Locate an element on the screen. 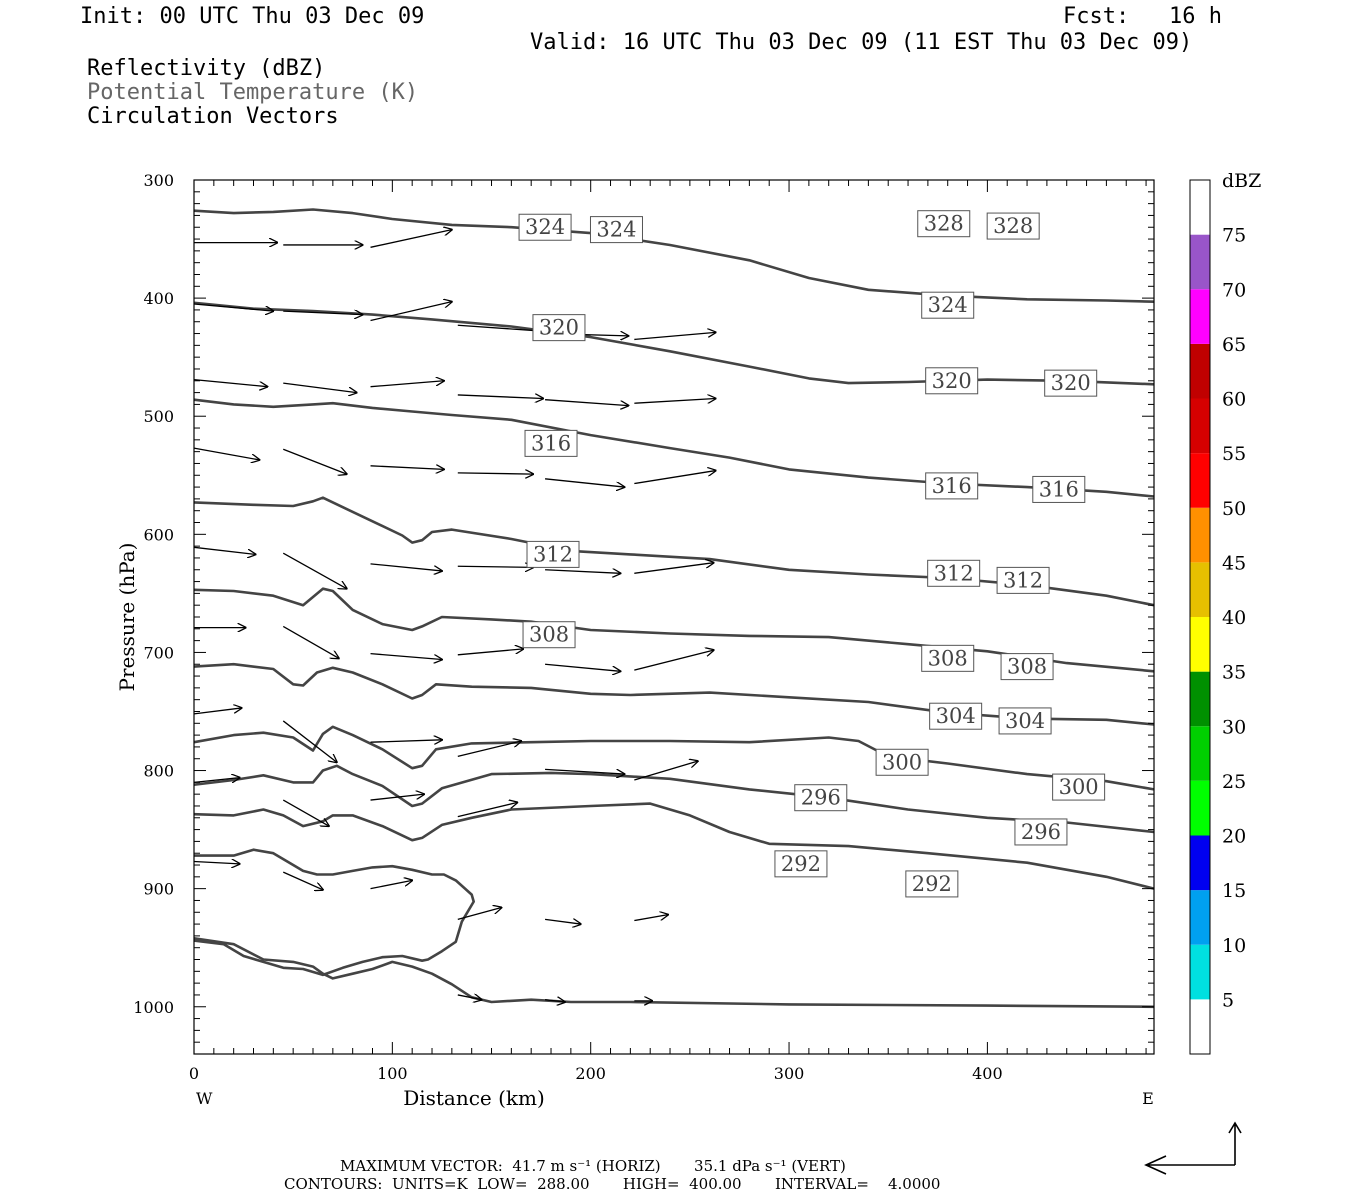 This screenshot has height=1200, width=1350. color-bar-label: 10 is located at coordinates (1234, 946).